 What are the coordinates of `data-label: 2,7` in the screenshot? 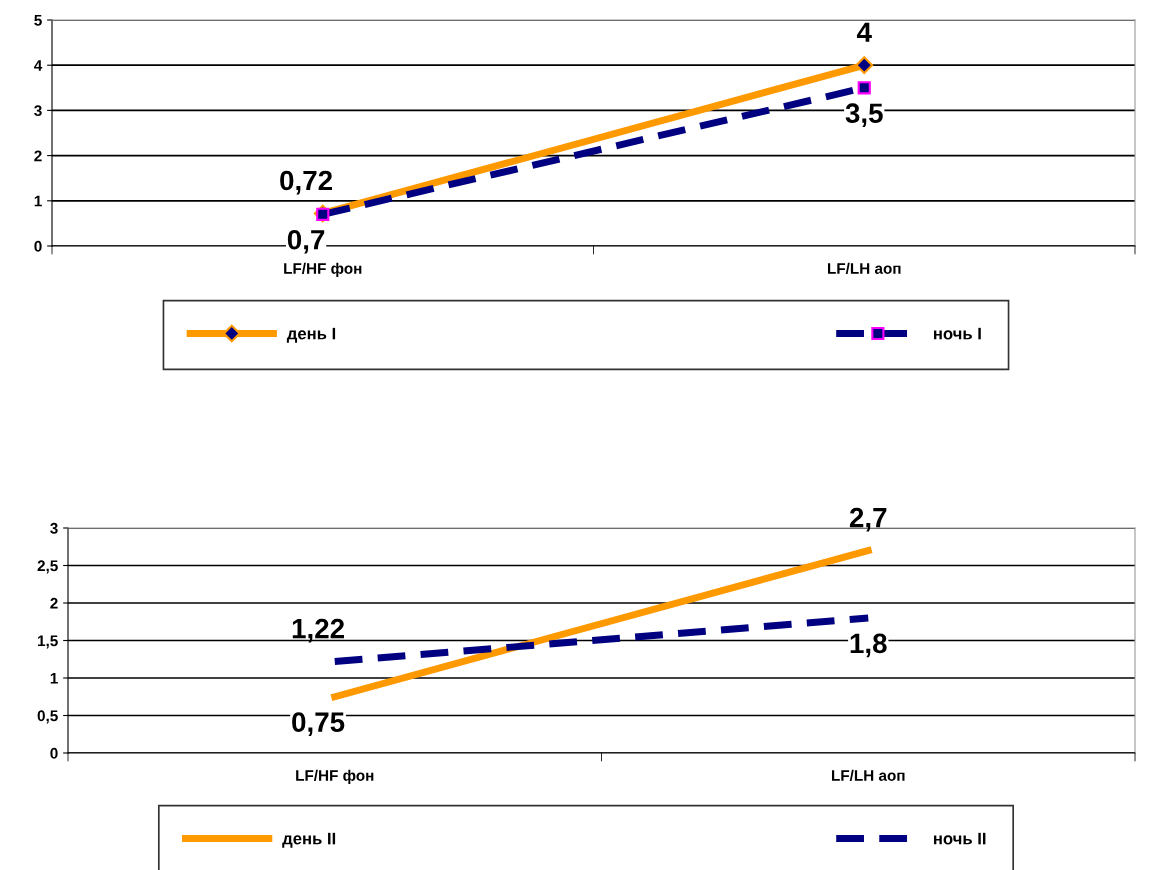 It's located at (868, 519).